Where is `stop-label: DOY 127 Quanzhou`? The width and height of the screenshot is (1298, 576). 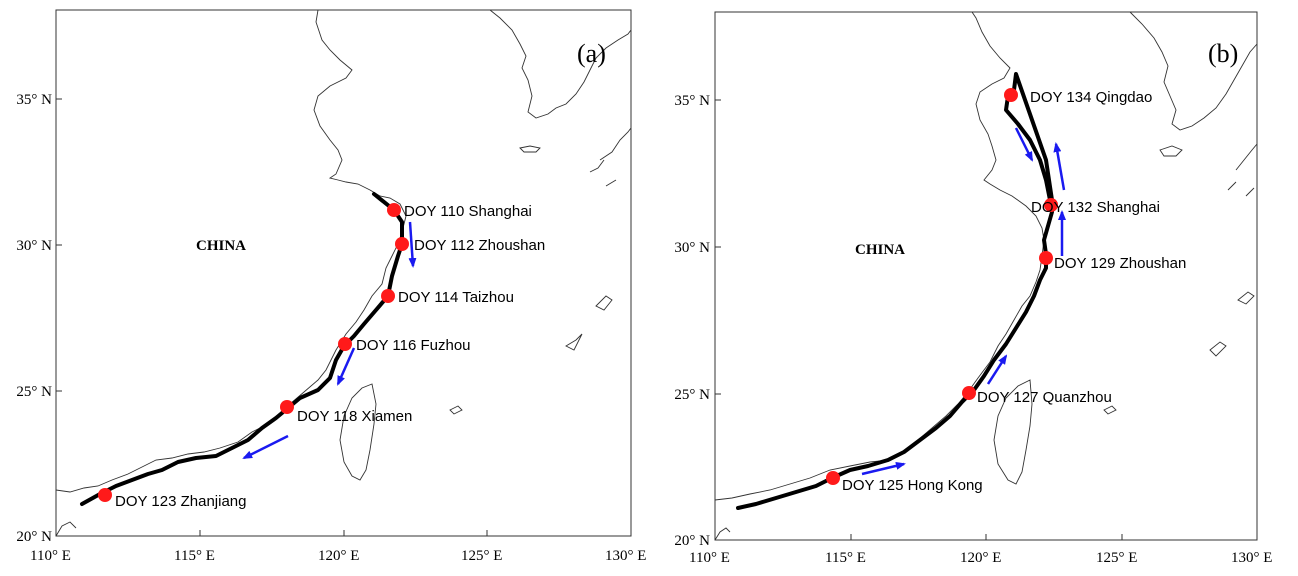 stop-label: DOY 127 Quanzhou is located at coordinates (1044, 397).